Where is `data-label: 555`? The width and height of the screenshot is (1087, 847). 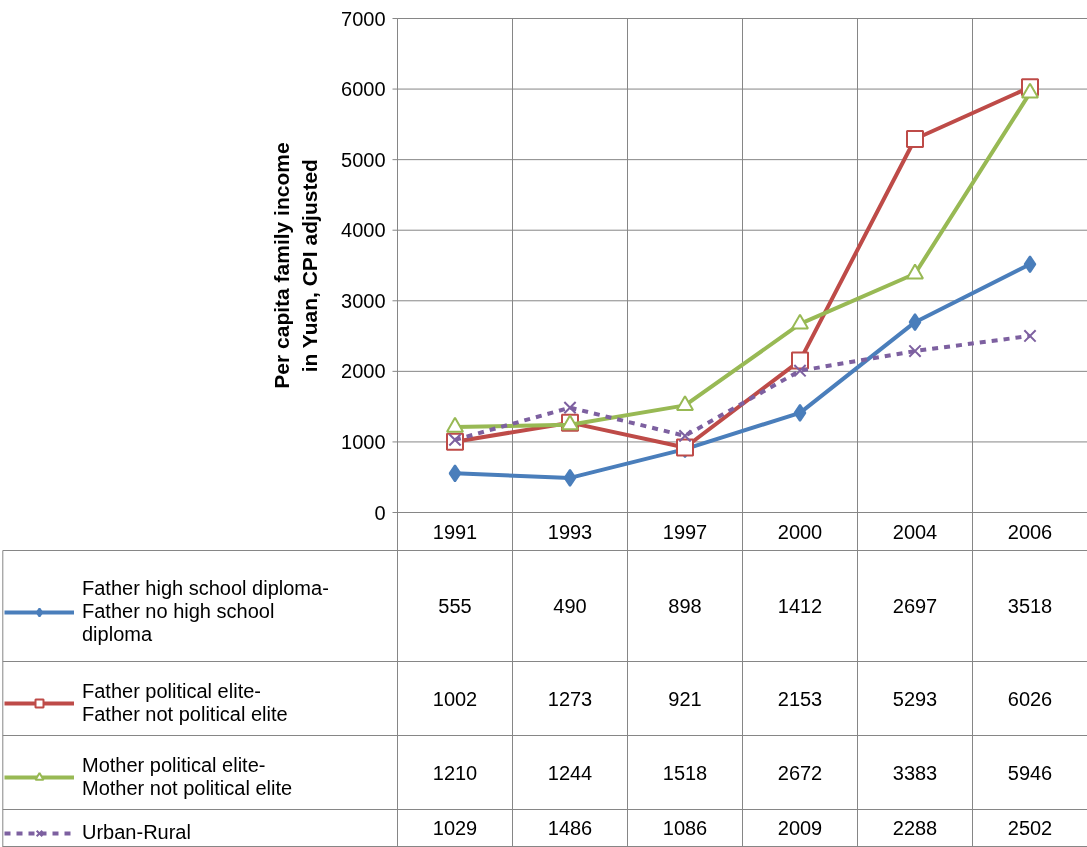 data-label: 555 is located at coordinates (455, 606).